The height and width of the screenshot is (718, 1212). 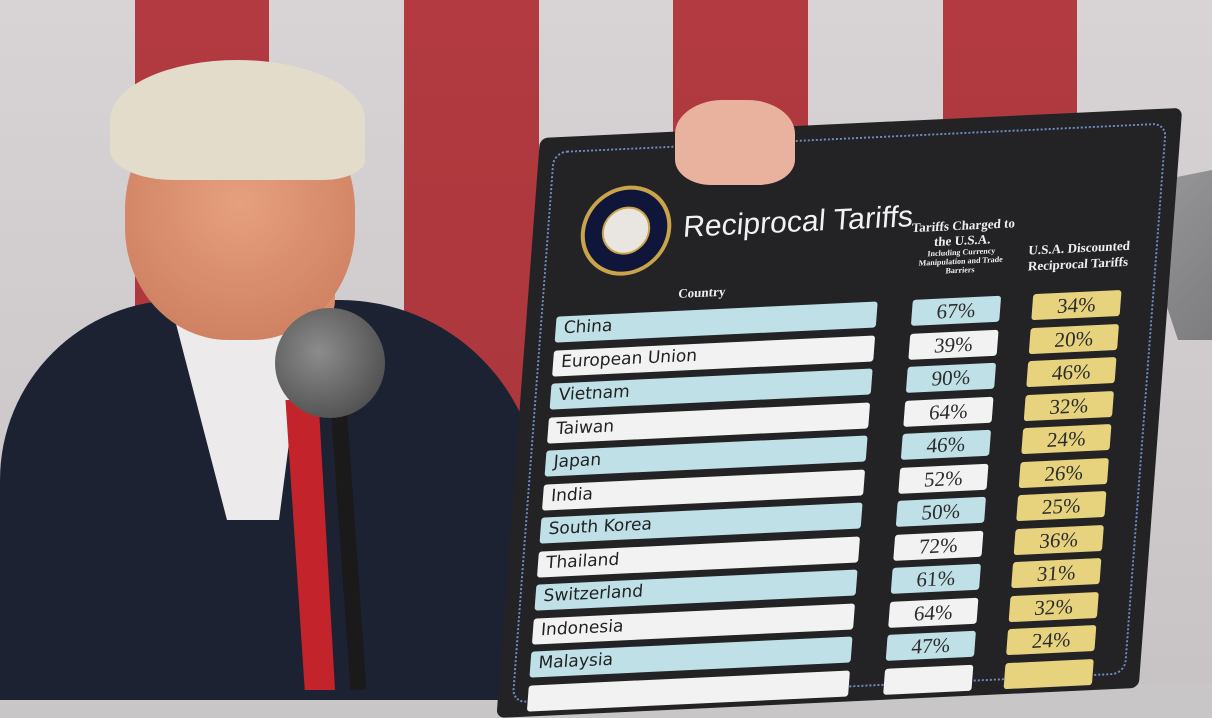 I want to click on header-discounted: U.S.A. Discounted Reciprocal Tariffs, so click(x=1079, y=255).